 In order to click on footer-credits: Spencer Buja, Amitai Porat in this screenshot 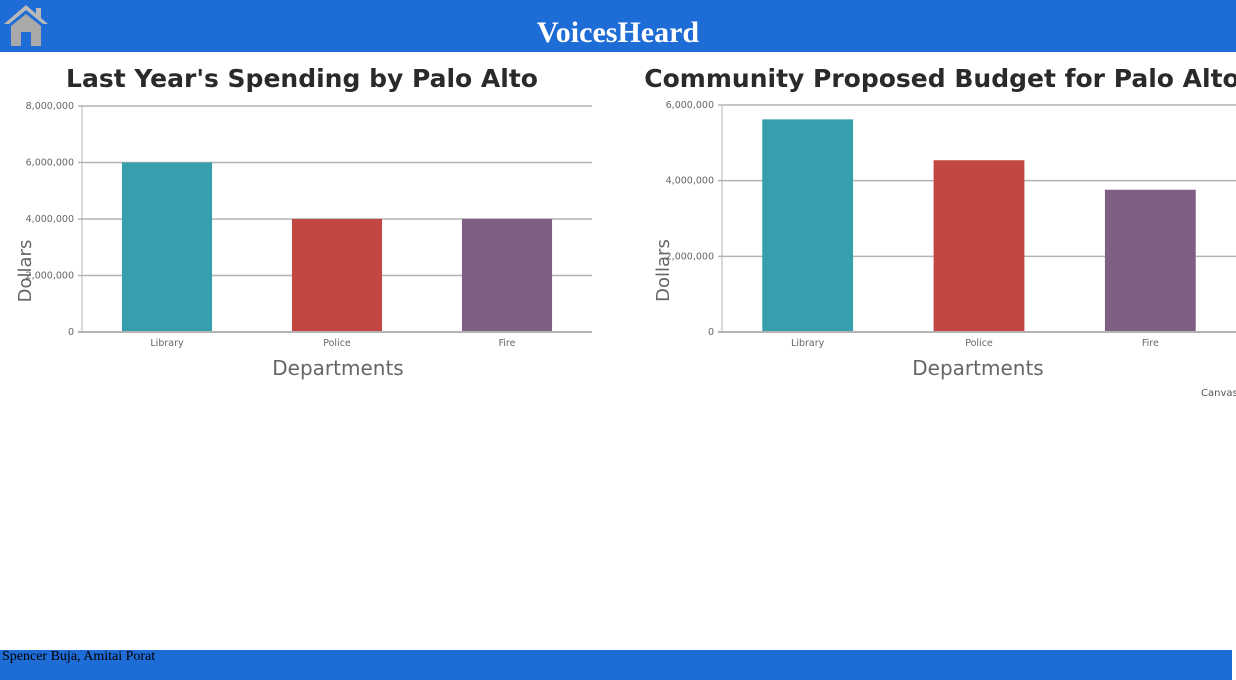, I will do `click(79, 656)`.